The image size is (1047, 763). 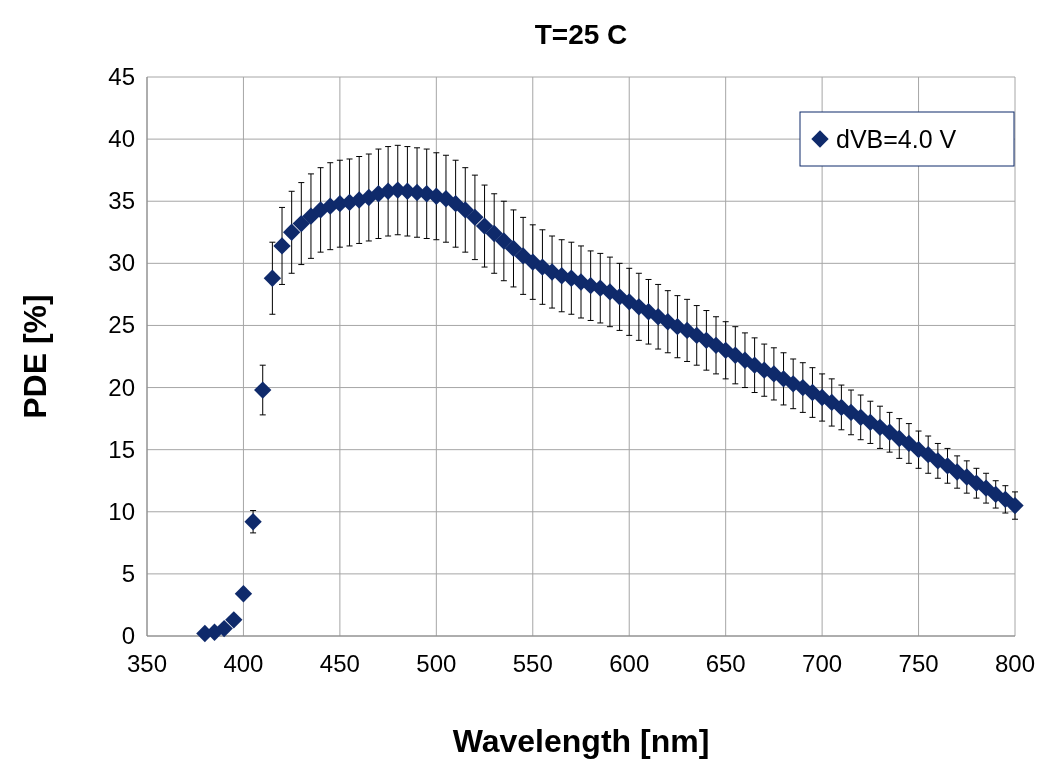 What do you see at coordinates (128, 635) in the screenshot?
I see `y-tick-label: 0` at bounding box center [128, 635].